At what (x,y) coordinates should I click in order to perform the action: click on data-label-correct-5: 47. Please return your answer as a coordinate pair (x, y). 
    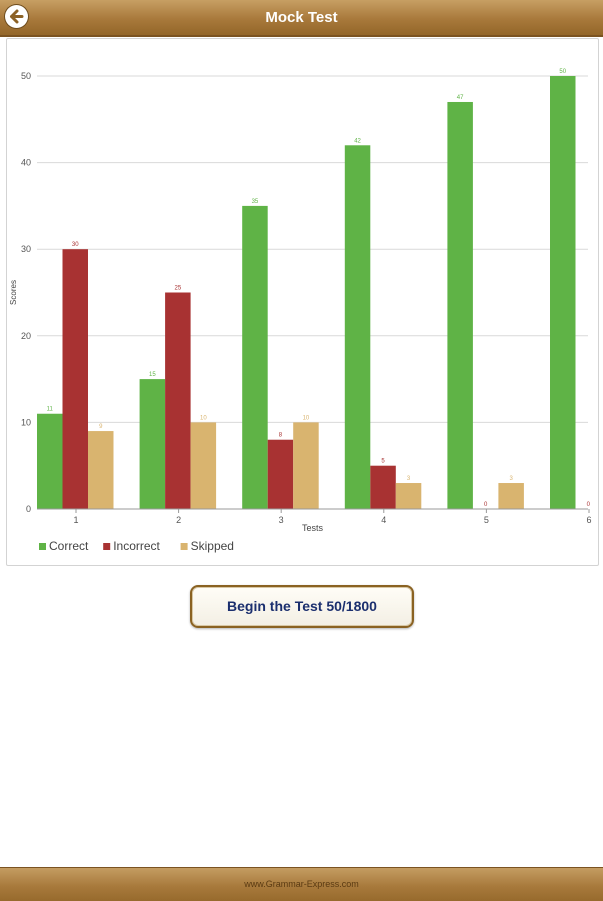
    Looking at the image, I should click on (460, 98).